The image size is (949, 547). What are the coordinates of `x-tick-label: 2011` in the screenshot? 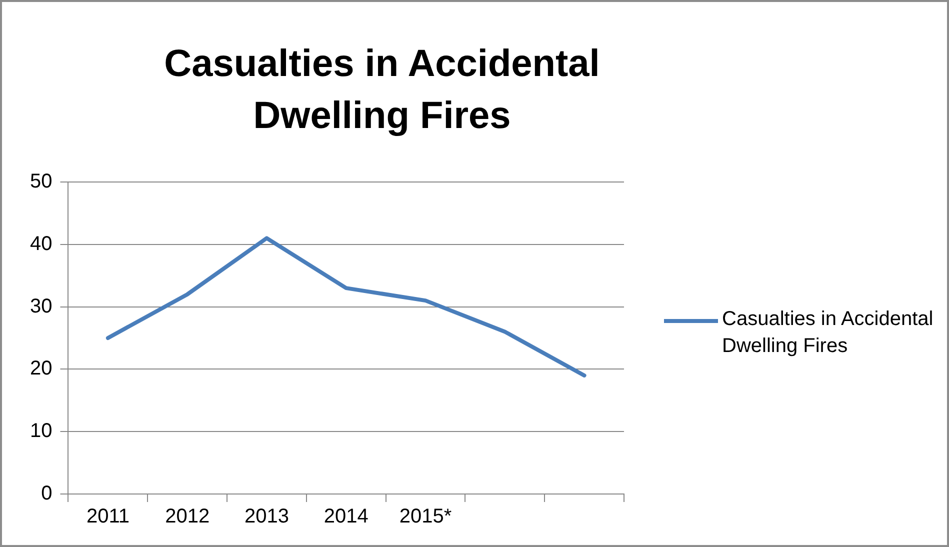 It's located at (108, 517).